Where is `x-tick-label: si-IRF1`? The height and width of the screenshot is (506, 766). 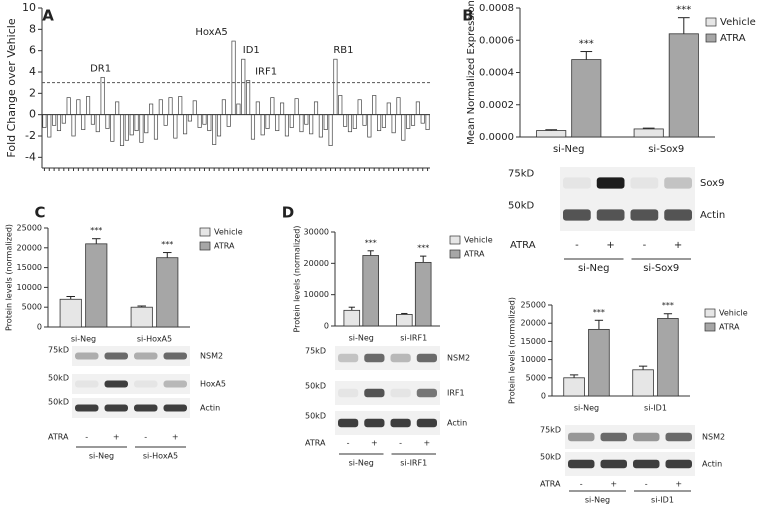 x-tick-label: si-IRF1 is located at coordinates (413, 338).